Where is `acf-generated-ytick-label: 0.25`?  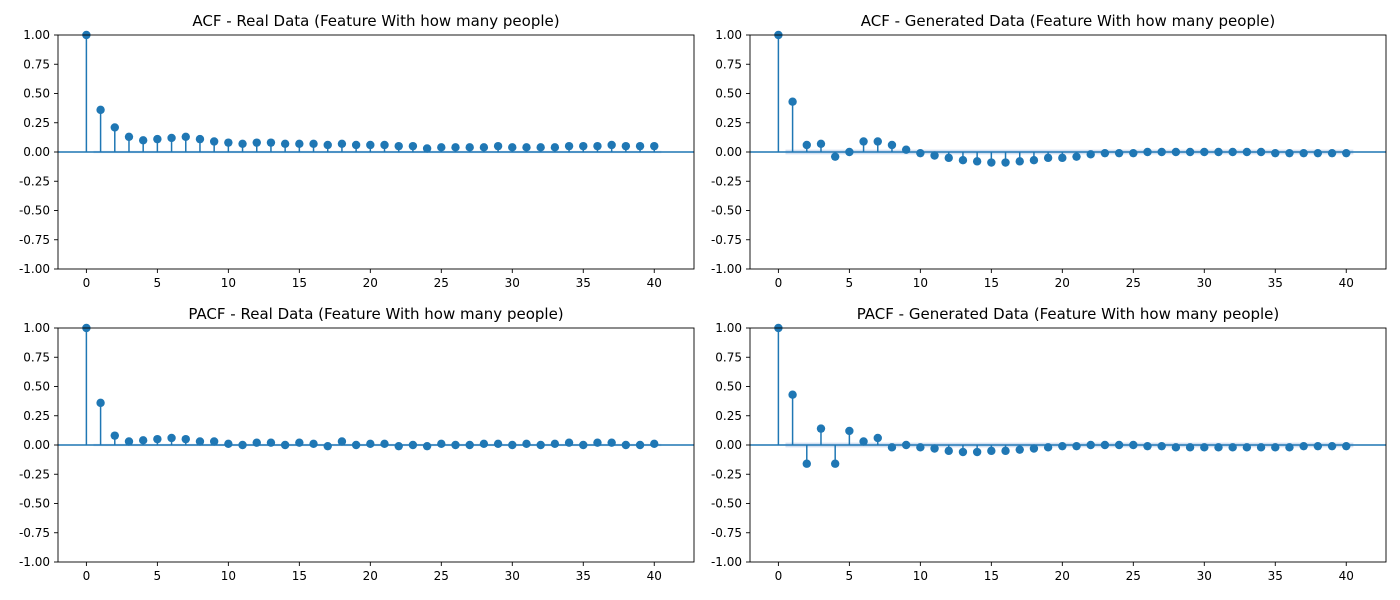 acf-generated-ytick-label: 0.25 is located at coordinates (728, 123).